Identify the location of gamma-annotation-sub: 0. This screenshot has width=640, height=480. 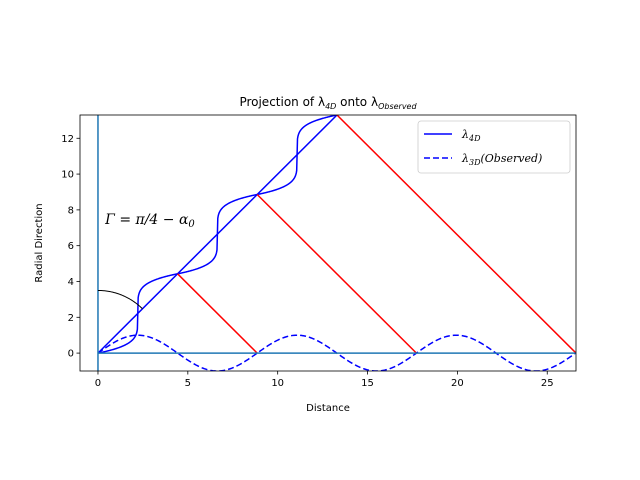
(191, 224).